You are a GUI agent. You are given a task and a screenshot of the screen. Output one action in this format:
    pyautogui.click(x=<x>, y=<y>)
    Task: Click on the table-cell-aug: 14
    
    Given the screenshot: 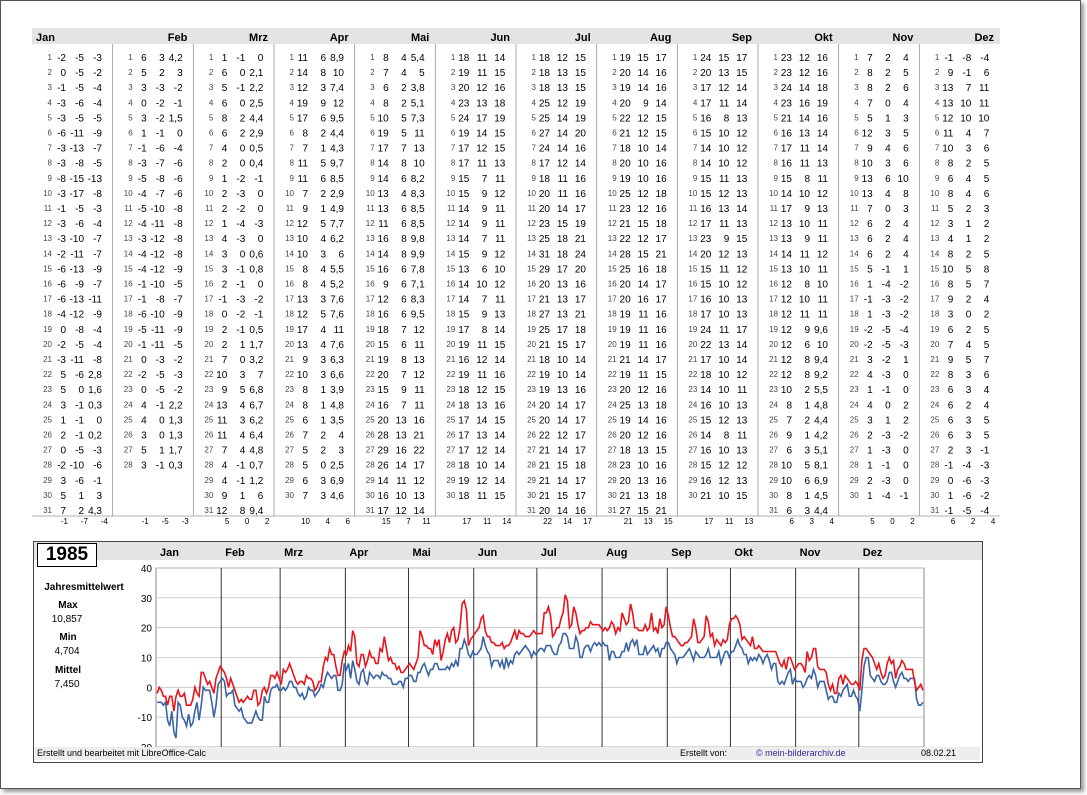 What is the action you would take?
    pyautogui.click(x=644, y=420)
    